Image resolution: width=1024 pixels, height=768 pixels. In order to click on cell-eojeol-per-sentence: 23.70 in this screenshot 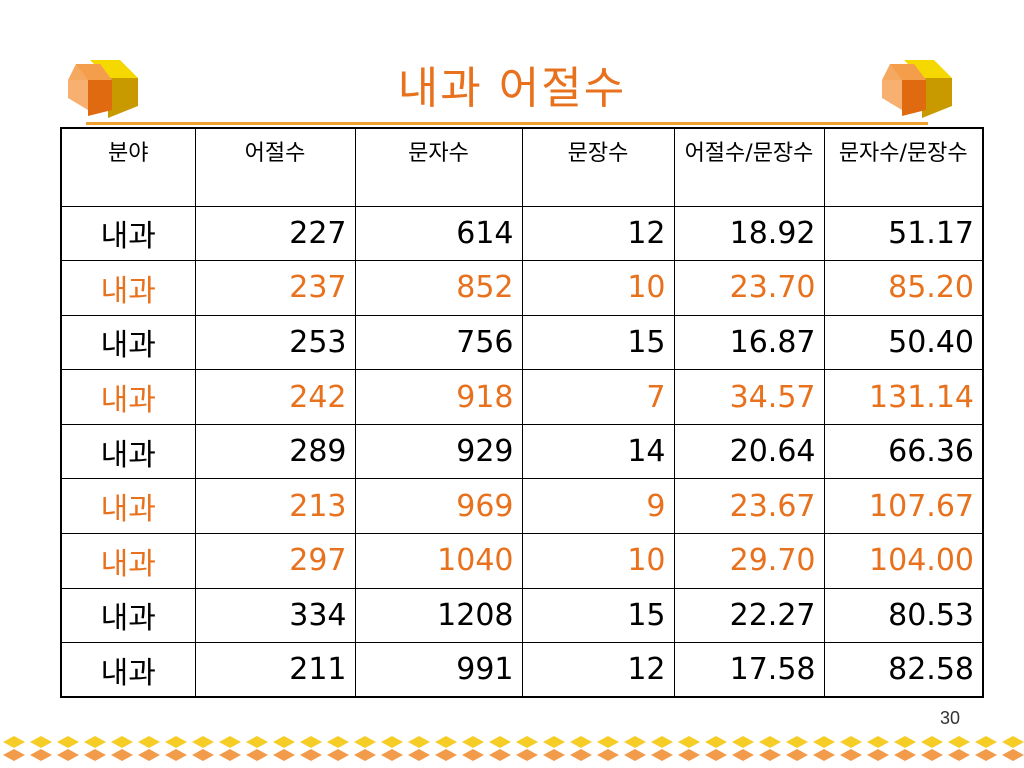, I will do `click(749, 288)`.